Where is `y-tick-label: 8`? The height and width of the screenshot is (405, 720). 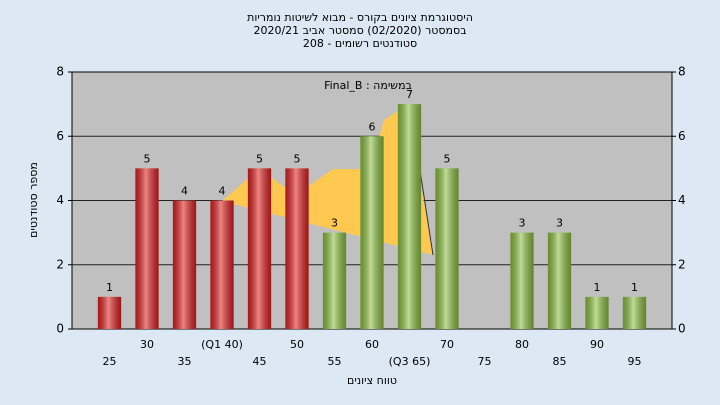 y-tick-label: 8 is located at coordinates (60, 72).